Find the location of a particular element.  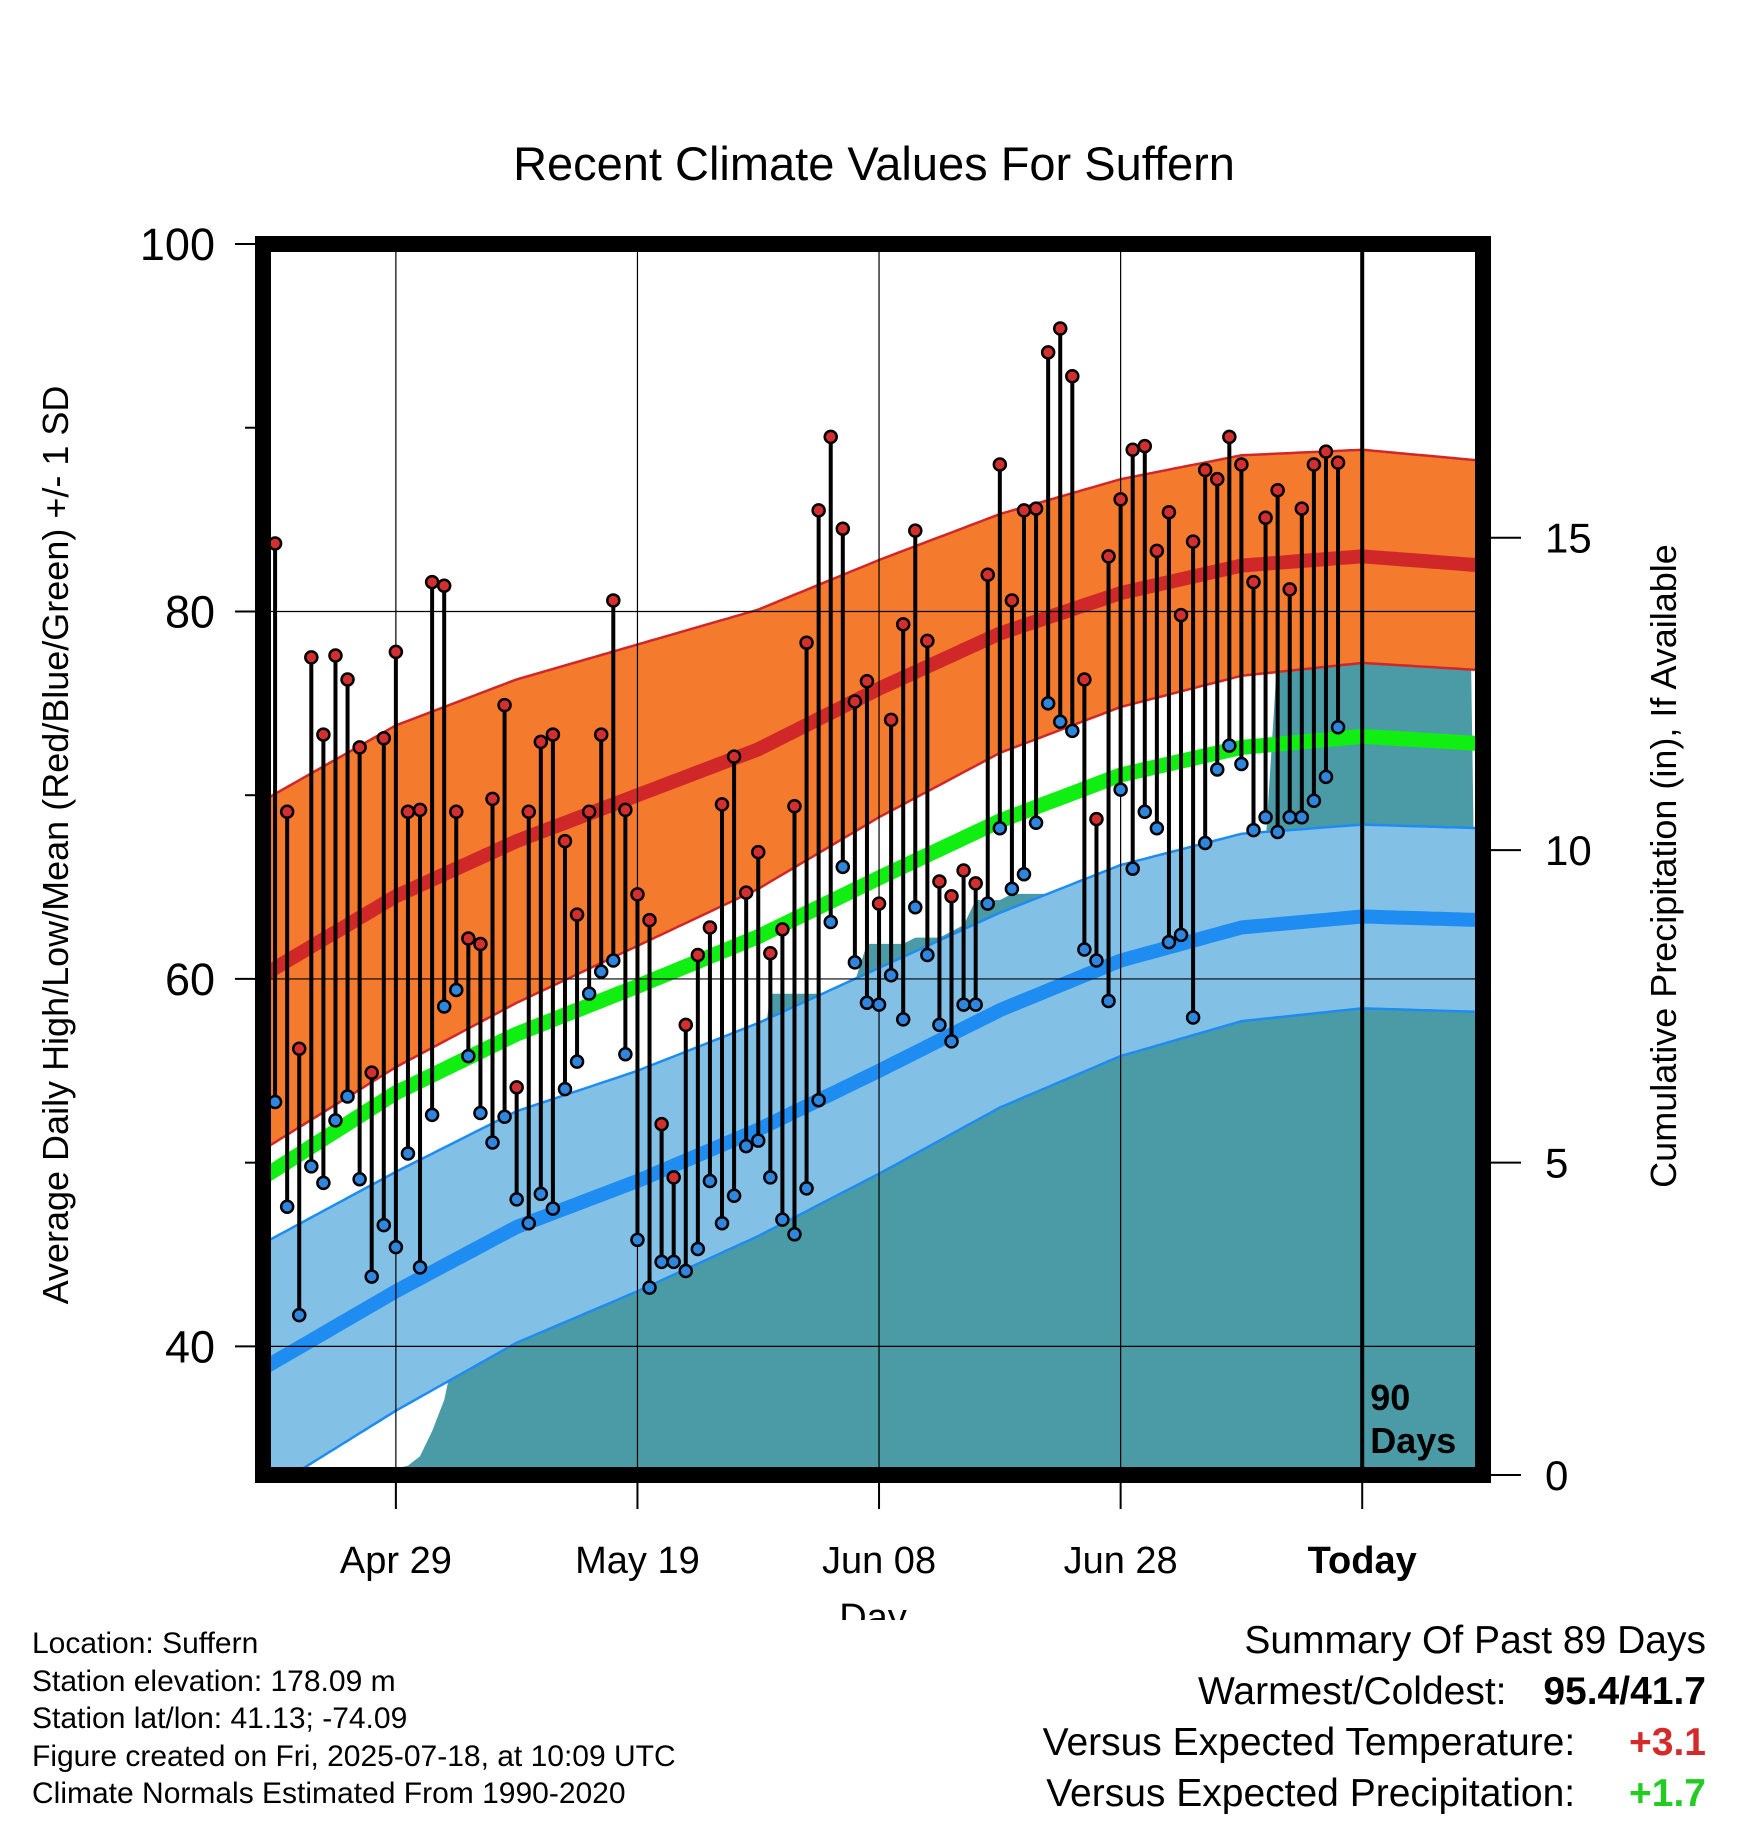

summary-warm-cold: Warmest/Coldest: 95.4/41.7 is located at coordinates (1374, 1691).